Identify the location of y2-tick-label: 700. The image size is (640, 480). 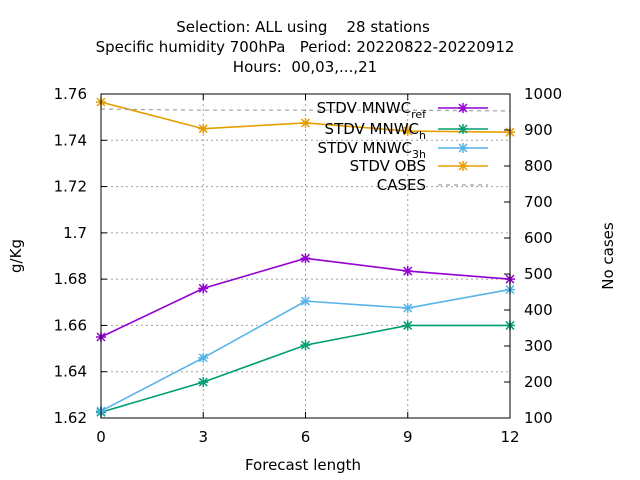
(538, 202).